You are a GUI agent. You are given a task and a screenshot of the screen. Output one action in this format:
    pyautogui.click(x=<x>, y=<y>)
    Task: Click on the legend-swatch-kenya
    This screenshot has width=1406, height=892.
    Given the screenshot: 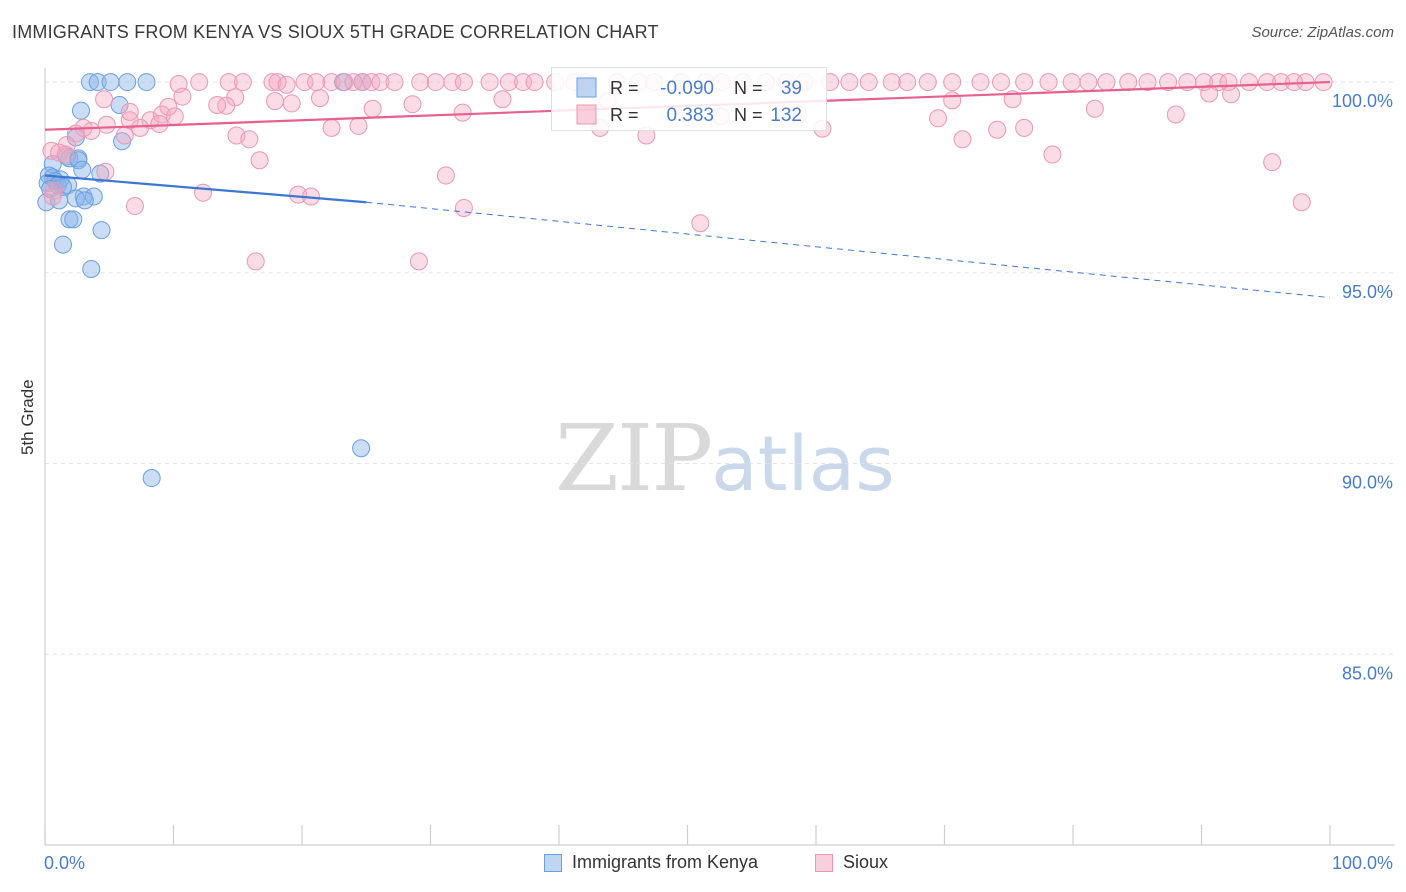 What is the action you would take?
    pyautogui.click(x=553, y=862)
    